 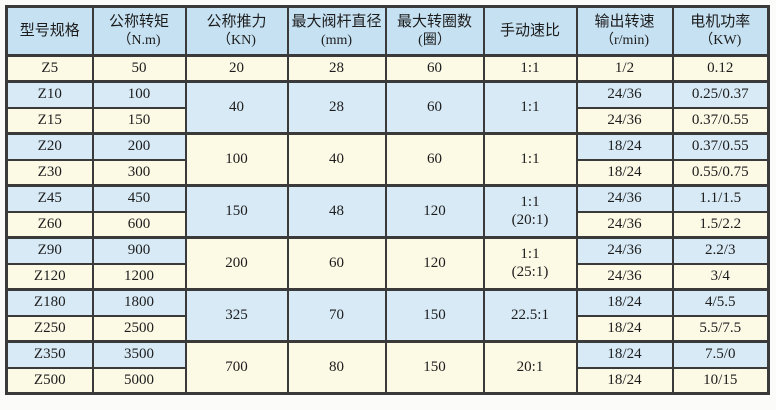 What do you see at coordinates (139, 224) in the screenshot?
I see `table-cell: 600` at bounding box center [139, 224].